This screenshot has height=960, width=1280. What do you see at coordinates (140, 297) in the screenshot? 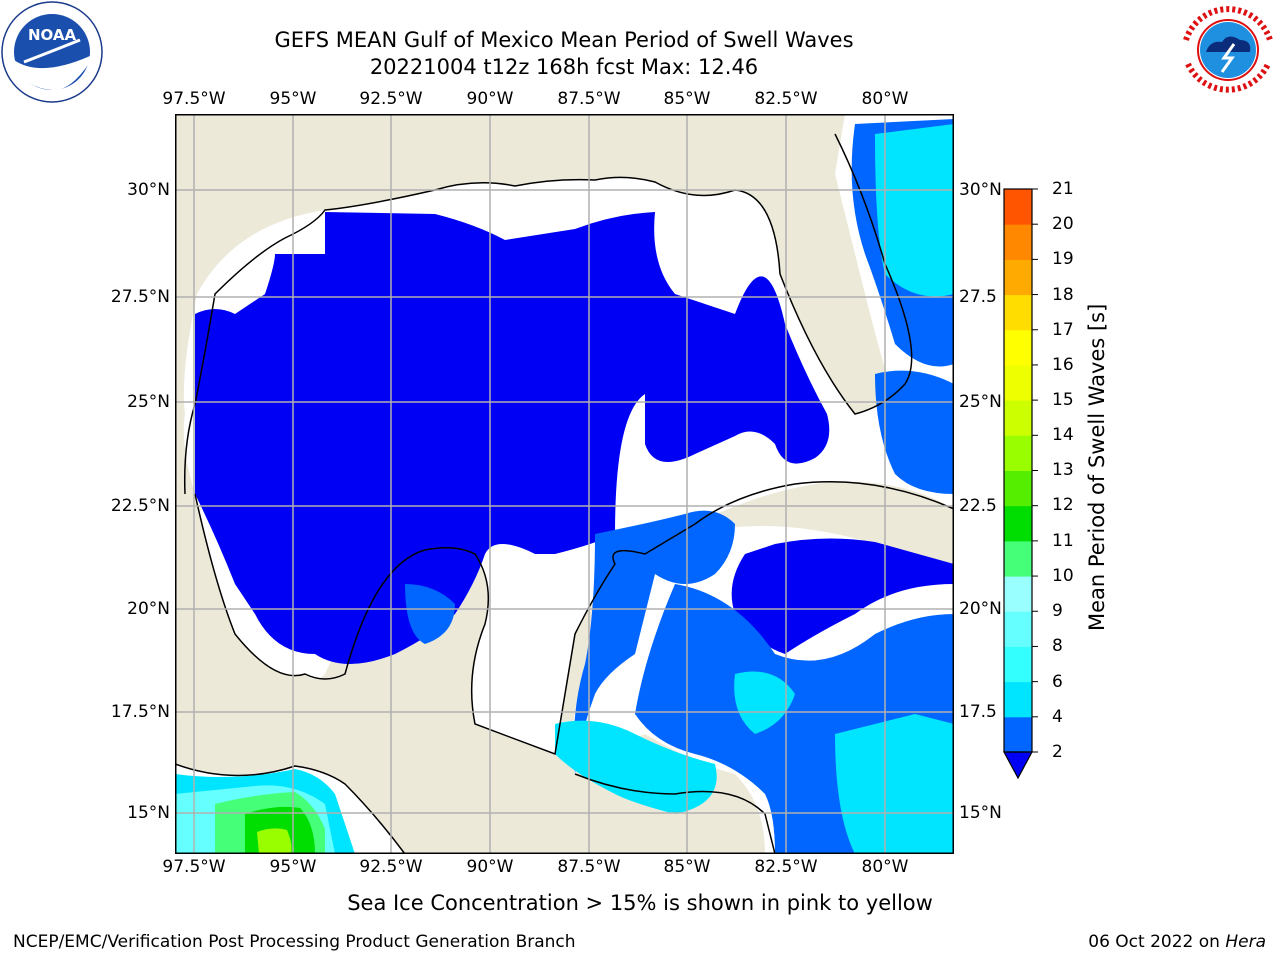
I see `lat-tick-label: 27.5°N` at bounding box center [140, 297].